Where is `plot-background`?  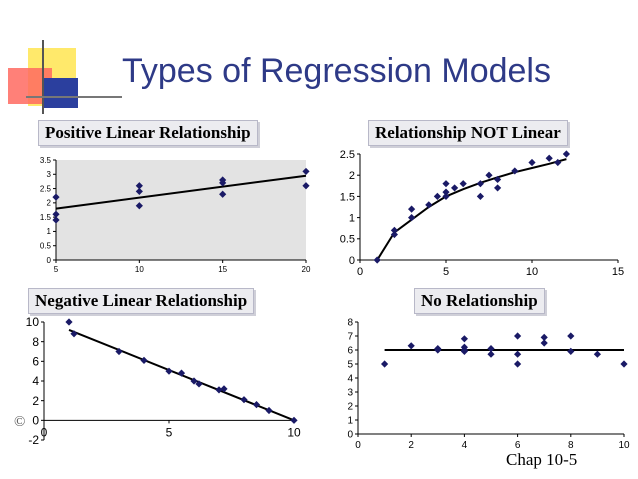 plot-background is located at coordinates (181, 210).